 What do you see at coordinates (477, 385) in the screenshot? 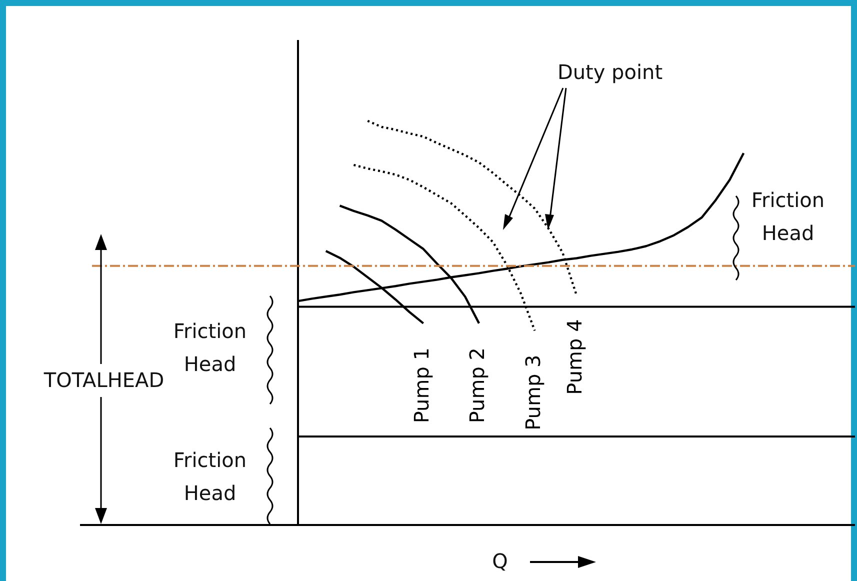
I see `text: Pump 2` at bounding box center [477, 385].